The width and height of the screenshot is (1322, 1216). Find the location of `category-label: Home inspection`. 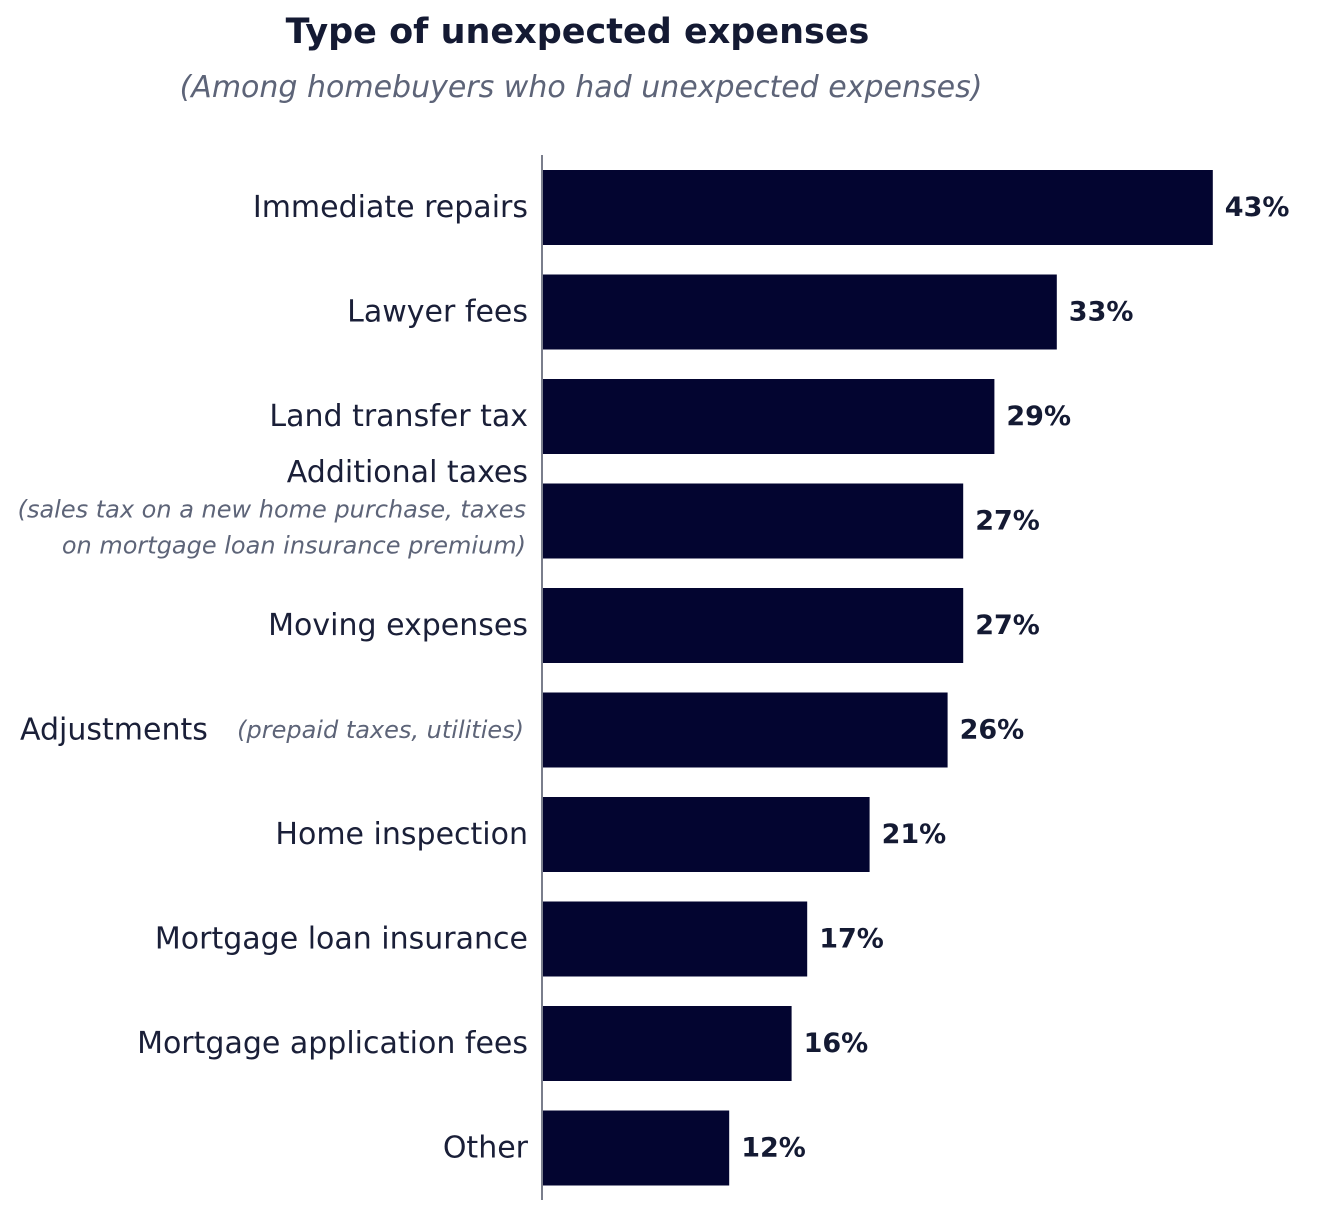

category-label: Home inspection is located at coordinates (401, 834).